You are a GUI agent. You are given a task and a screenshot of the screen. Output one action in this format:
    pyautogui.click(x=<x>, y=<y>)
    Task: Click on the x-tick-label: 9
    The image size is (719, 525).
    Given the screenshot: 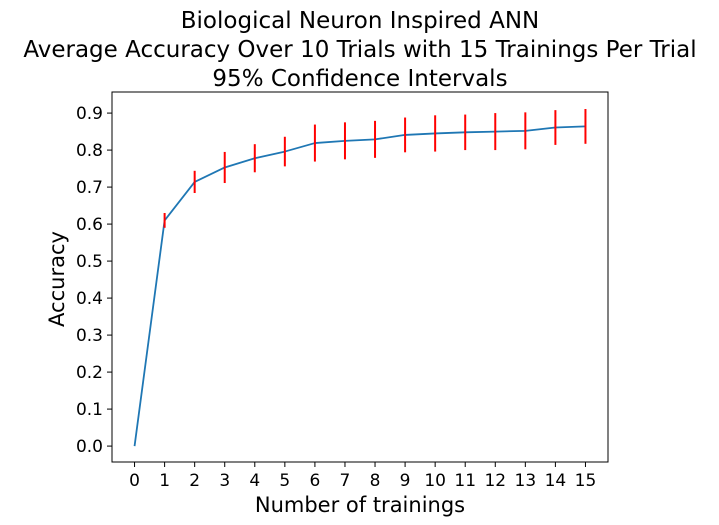 What is the action you would take?
    pyautogui.click(x=405, y=481)
    